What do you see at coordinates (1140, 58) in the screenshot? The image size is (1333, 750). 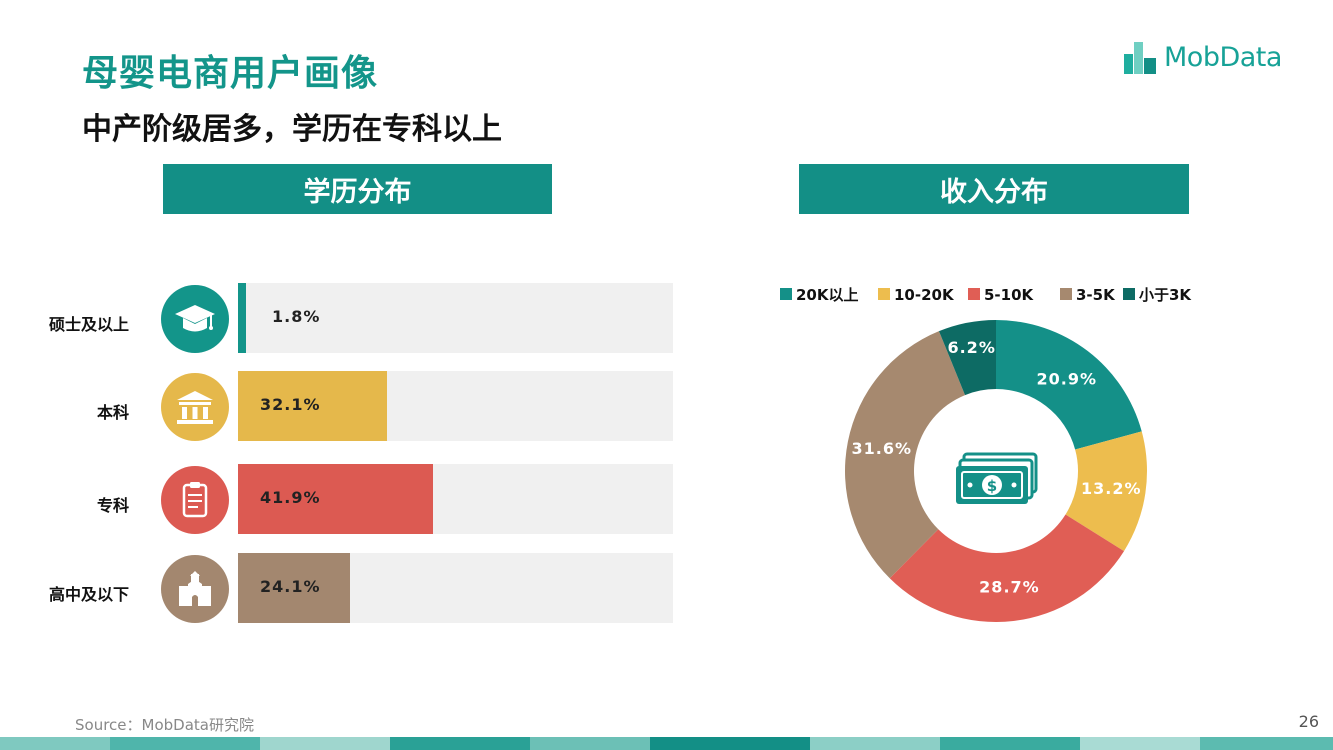 I see `logo-buildings-icon` at bounding box center [1140, 58].